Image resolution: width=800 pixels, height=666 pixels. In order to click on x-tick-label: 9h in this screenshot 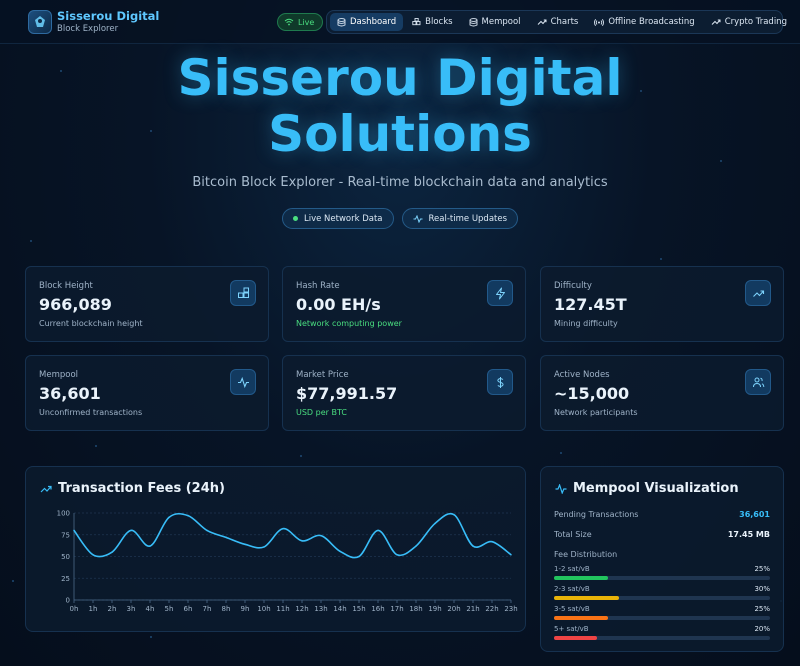, I will do `click(245, 609)`.